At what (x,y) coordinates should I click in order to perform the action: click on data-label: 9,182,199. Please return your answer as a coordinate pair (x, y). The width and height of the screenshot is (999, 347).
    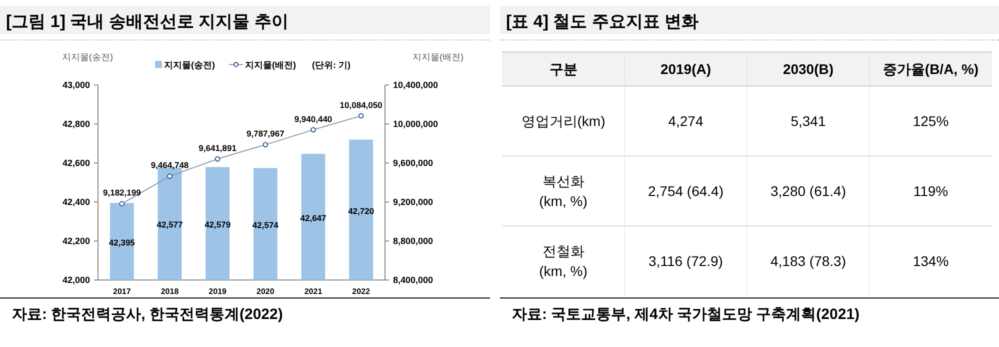
    Looking at the image, I should click on (122, 193).